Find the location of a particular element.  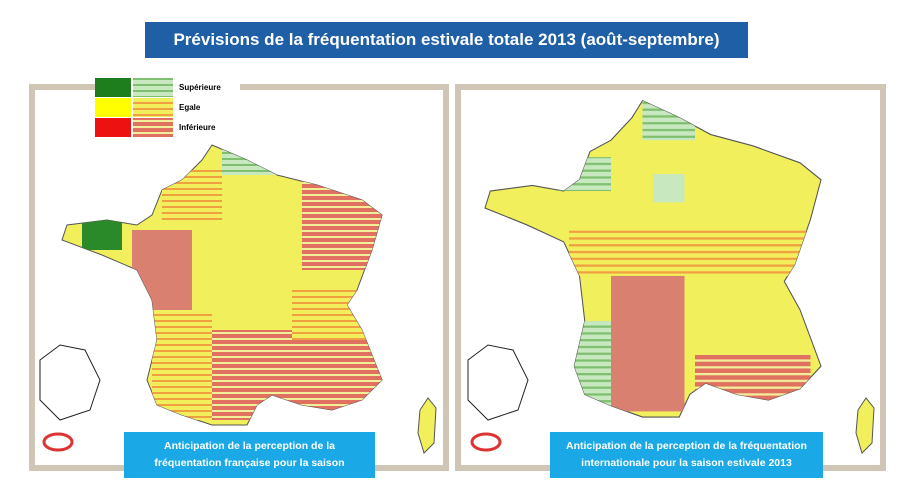

legend-label: Supérieure is located at coordinates (200, 87).